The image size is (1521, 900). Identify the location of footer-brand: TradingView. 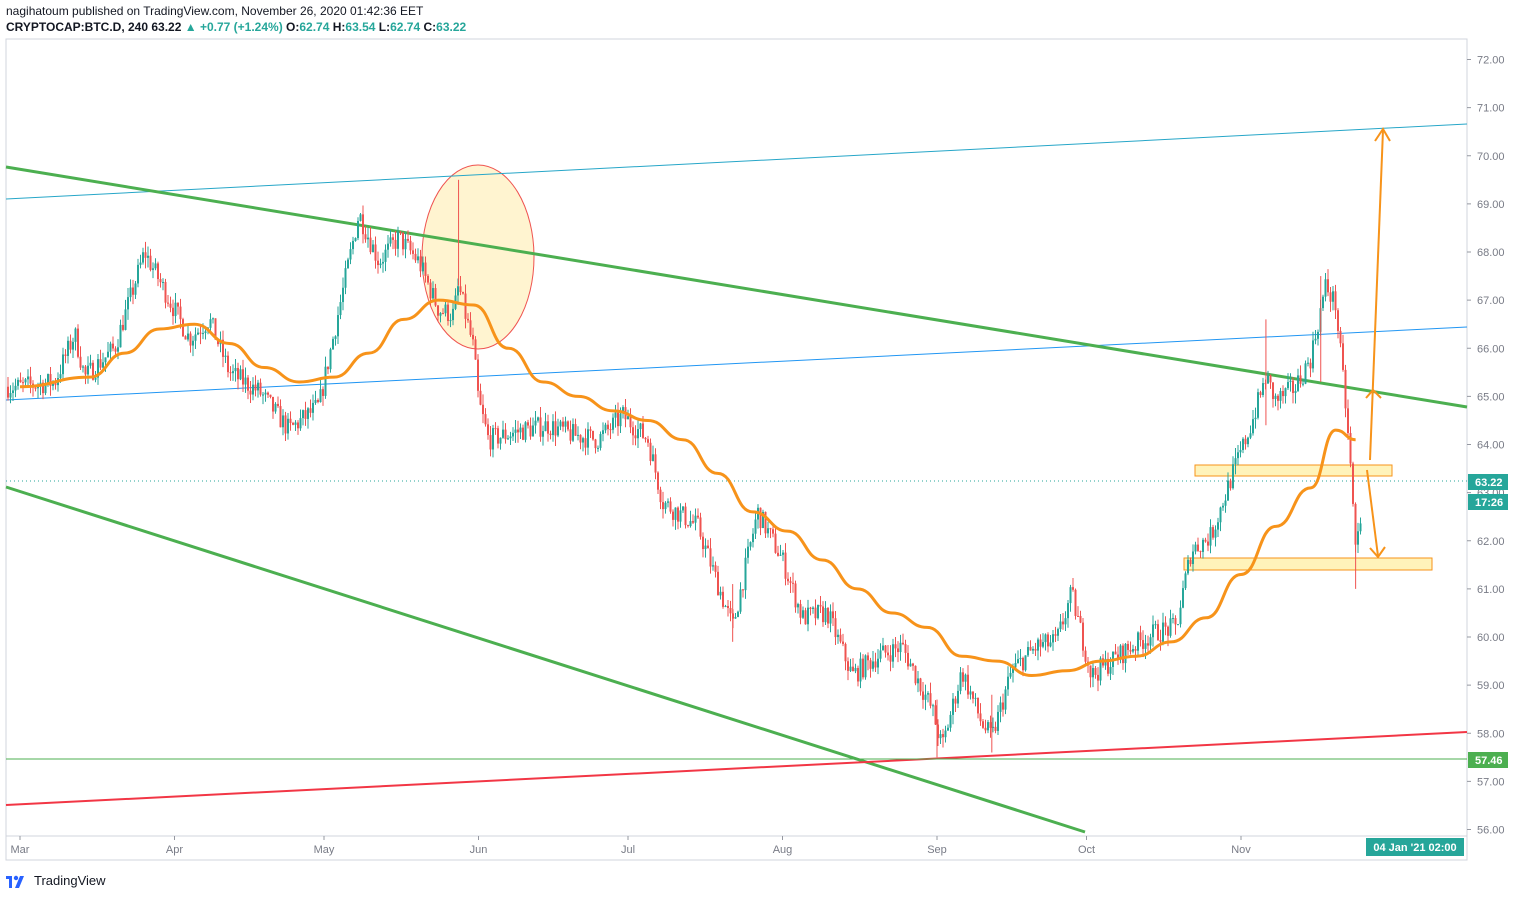
(70, 880).